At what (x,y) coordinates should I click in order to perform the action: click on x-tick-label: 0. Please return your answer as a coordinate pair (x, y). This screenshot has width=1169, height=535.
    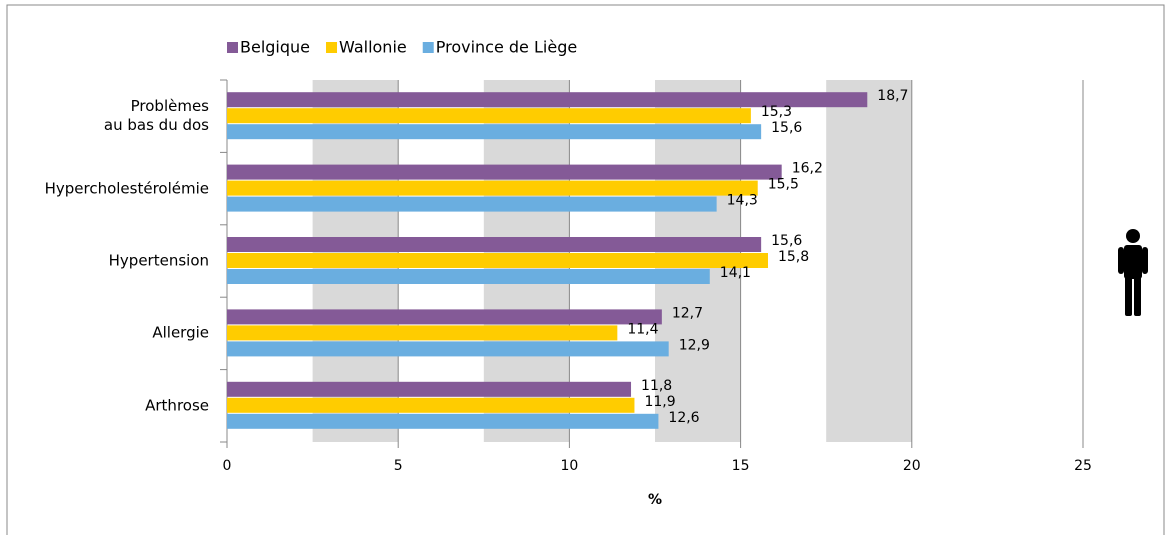
    Looking at the image, I should click on (227, 466).